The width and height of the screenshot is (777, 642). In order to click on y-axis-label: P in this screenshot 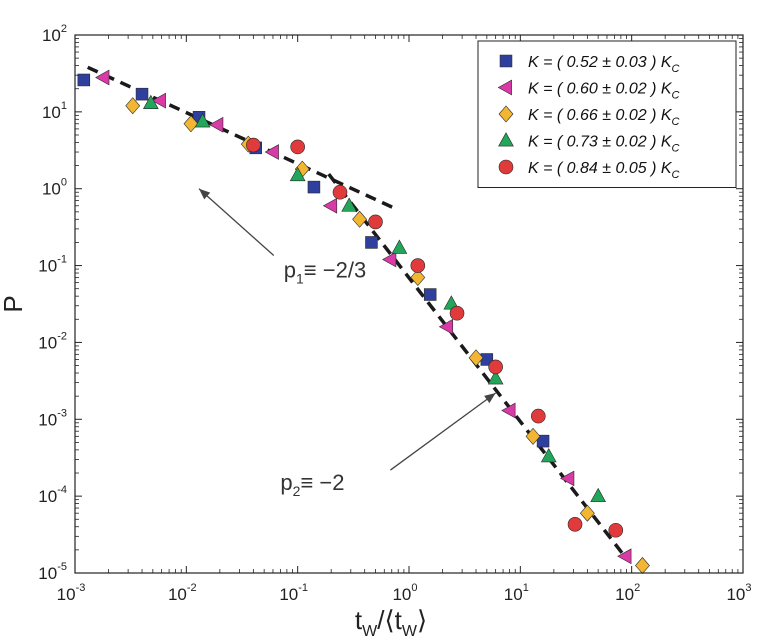, I will do `click(14, 303)`.